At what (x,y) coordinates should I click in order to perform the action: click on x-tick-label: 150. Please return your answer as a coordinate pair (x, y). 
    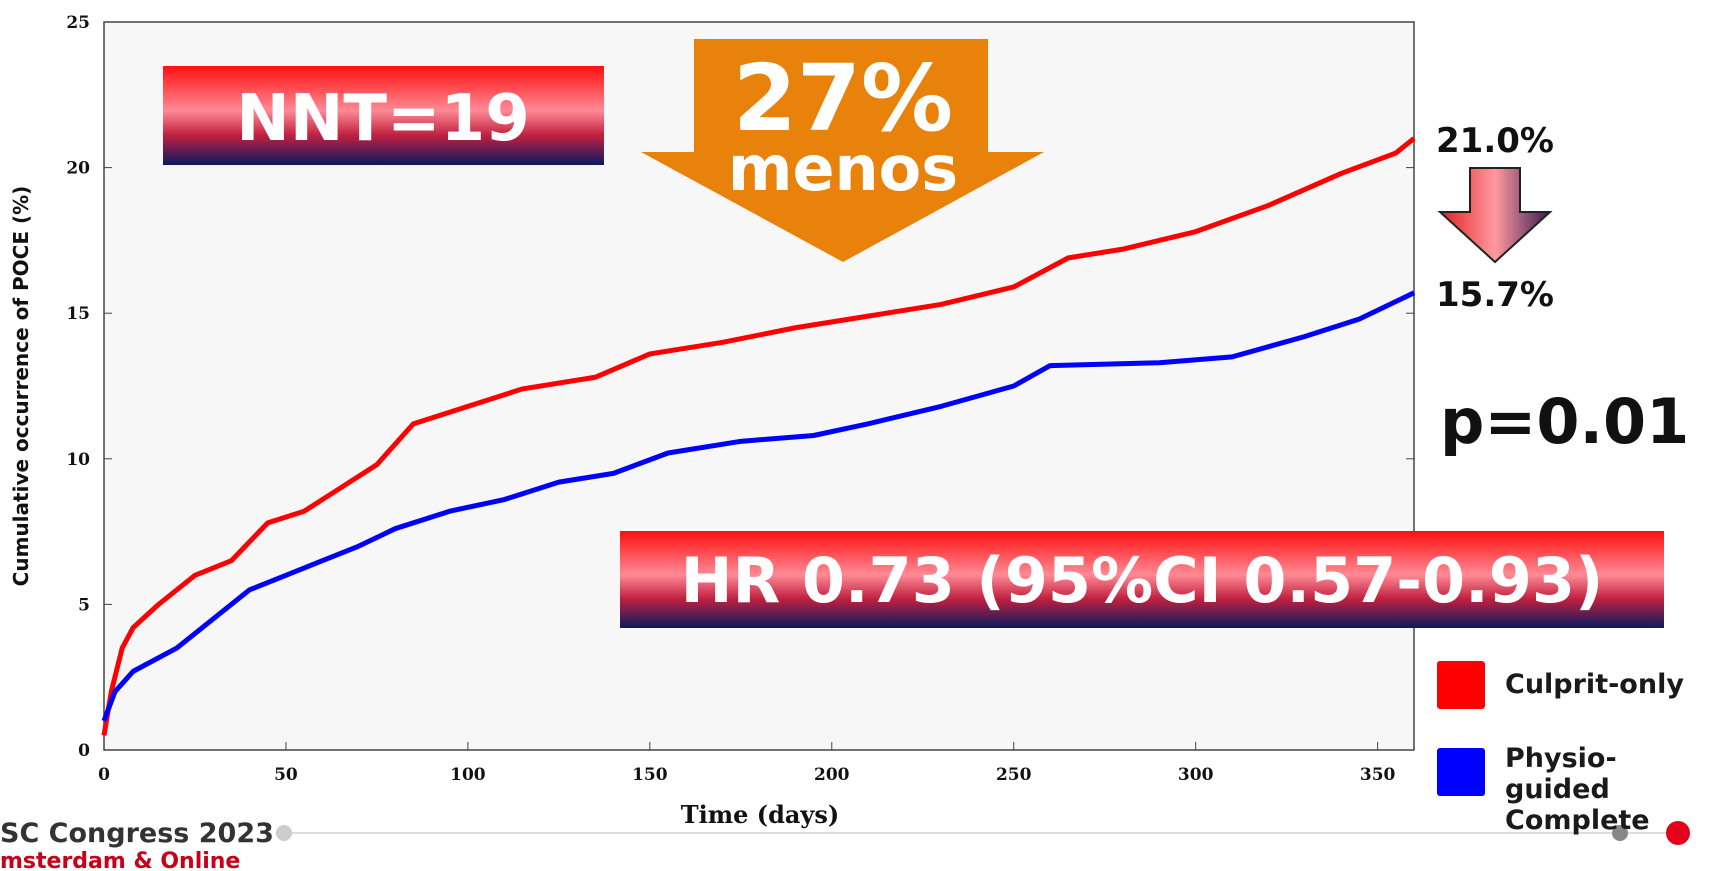
    Looking at the image, I should click on (650, 775).